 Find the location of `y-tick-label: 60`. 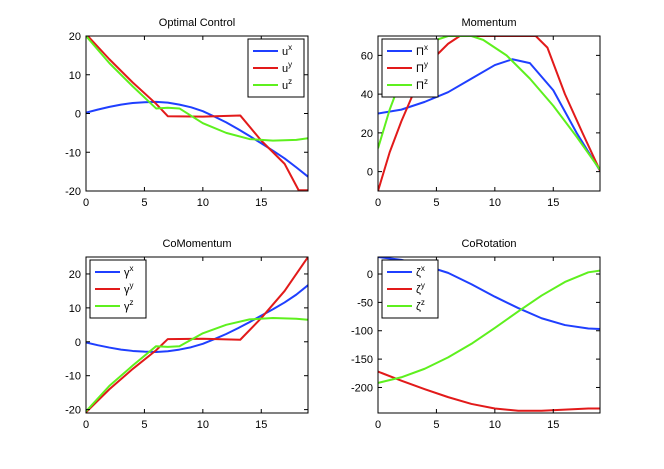

y-tick-label: 60 is located at coordinates (367, 56).